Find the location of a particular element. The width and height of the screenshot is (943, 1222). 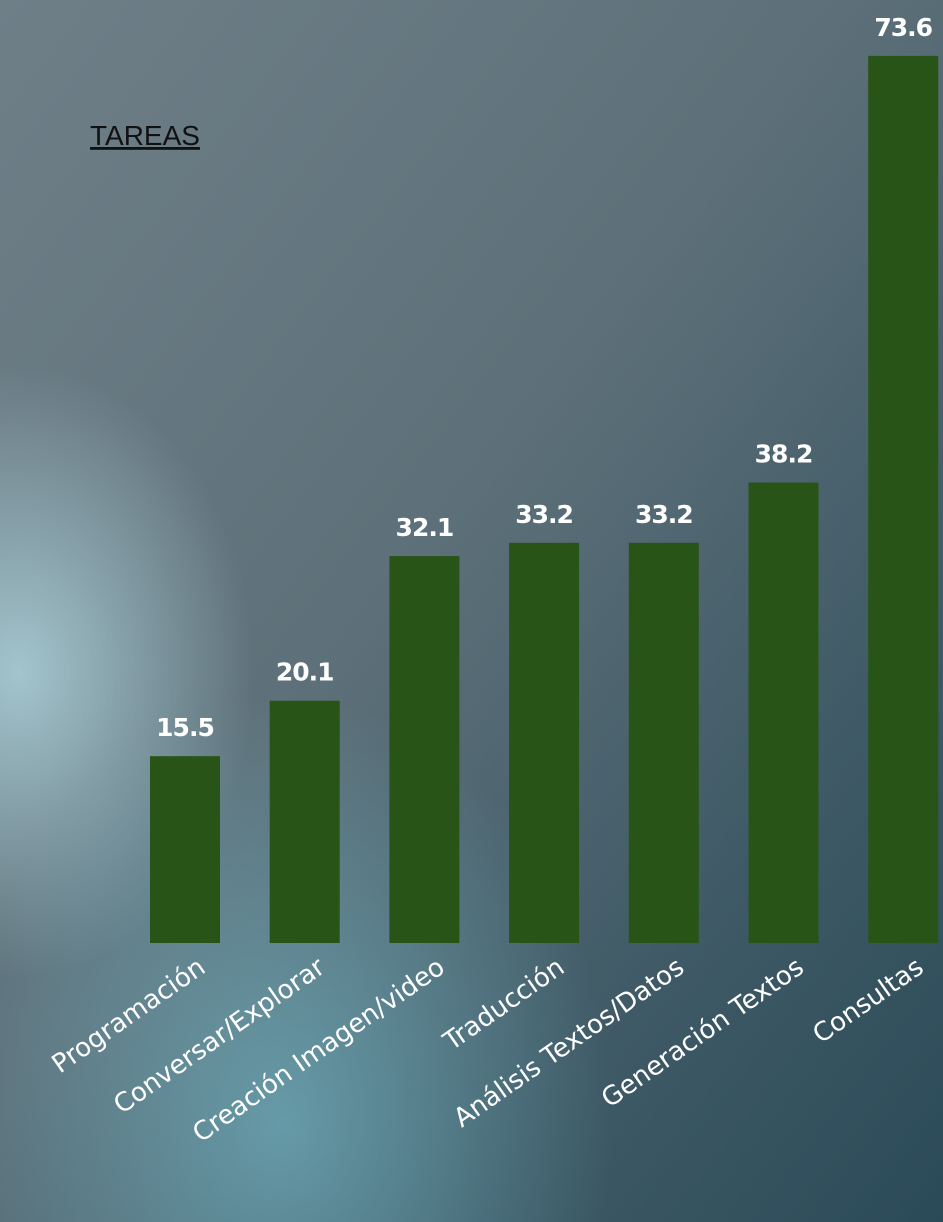

chart-title: TAREAS is located at coordinates (145, 135).